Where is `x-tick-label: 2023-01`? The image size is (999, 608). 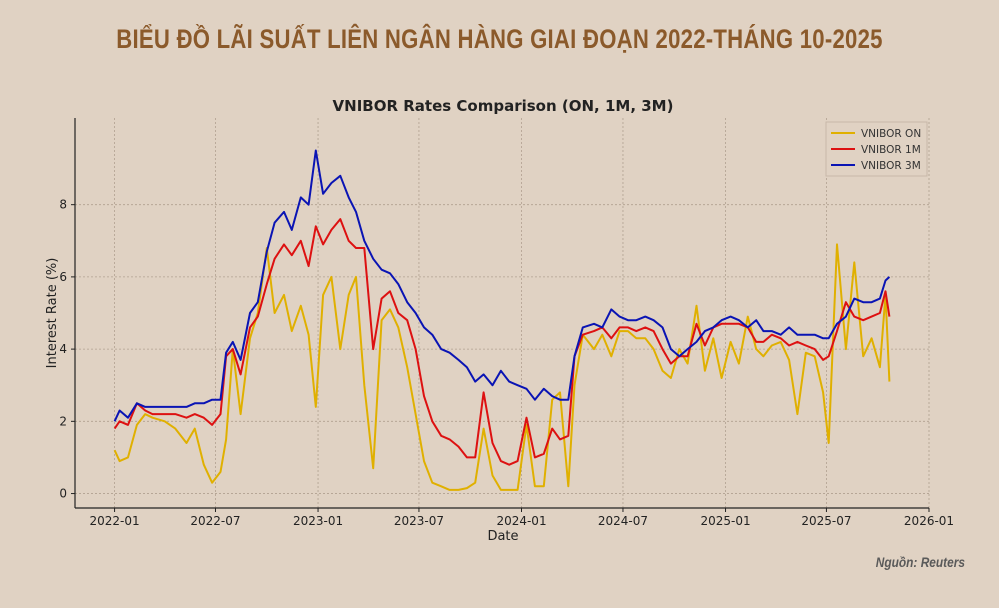 x-tick-label: 2023-01 is located at coordinates (318, 521).